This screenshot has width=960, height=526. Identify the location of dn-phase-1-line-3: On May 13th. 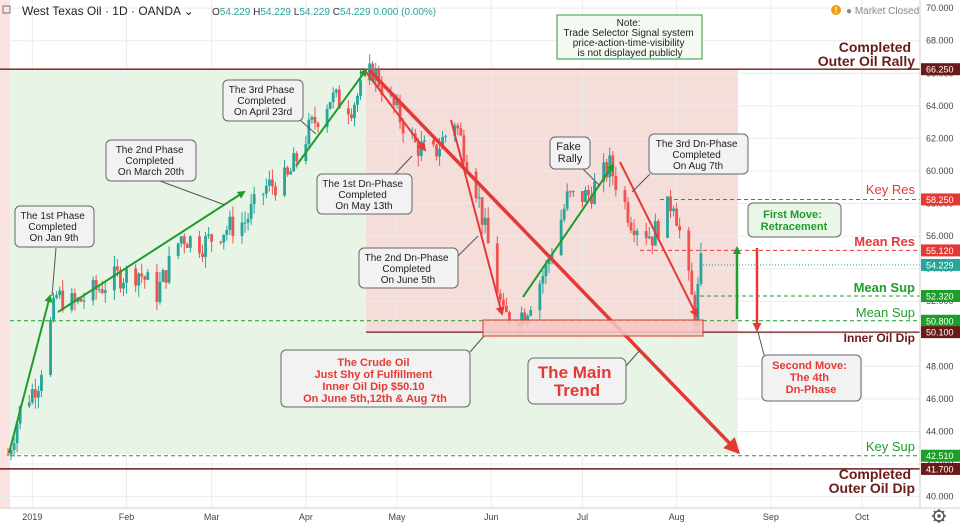
(363, 206).